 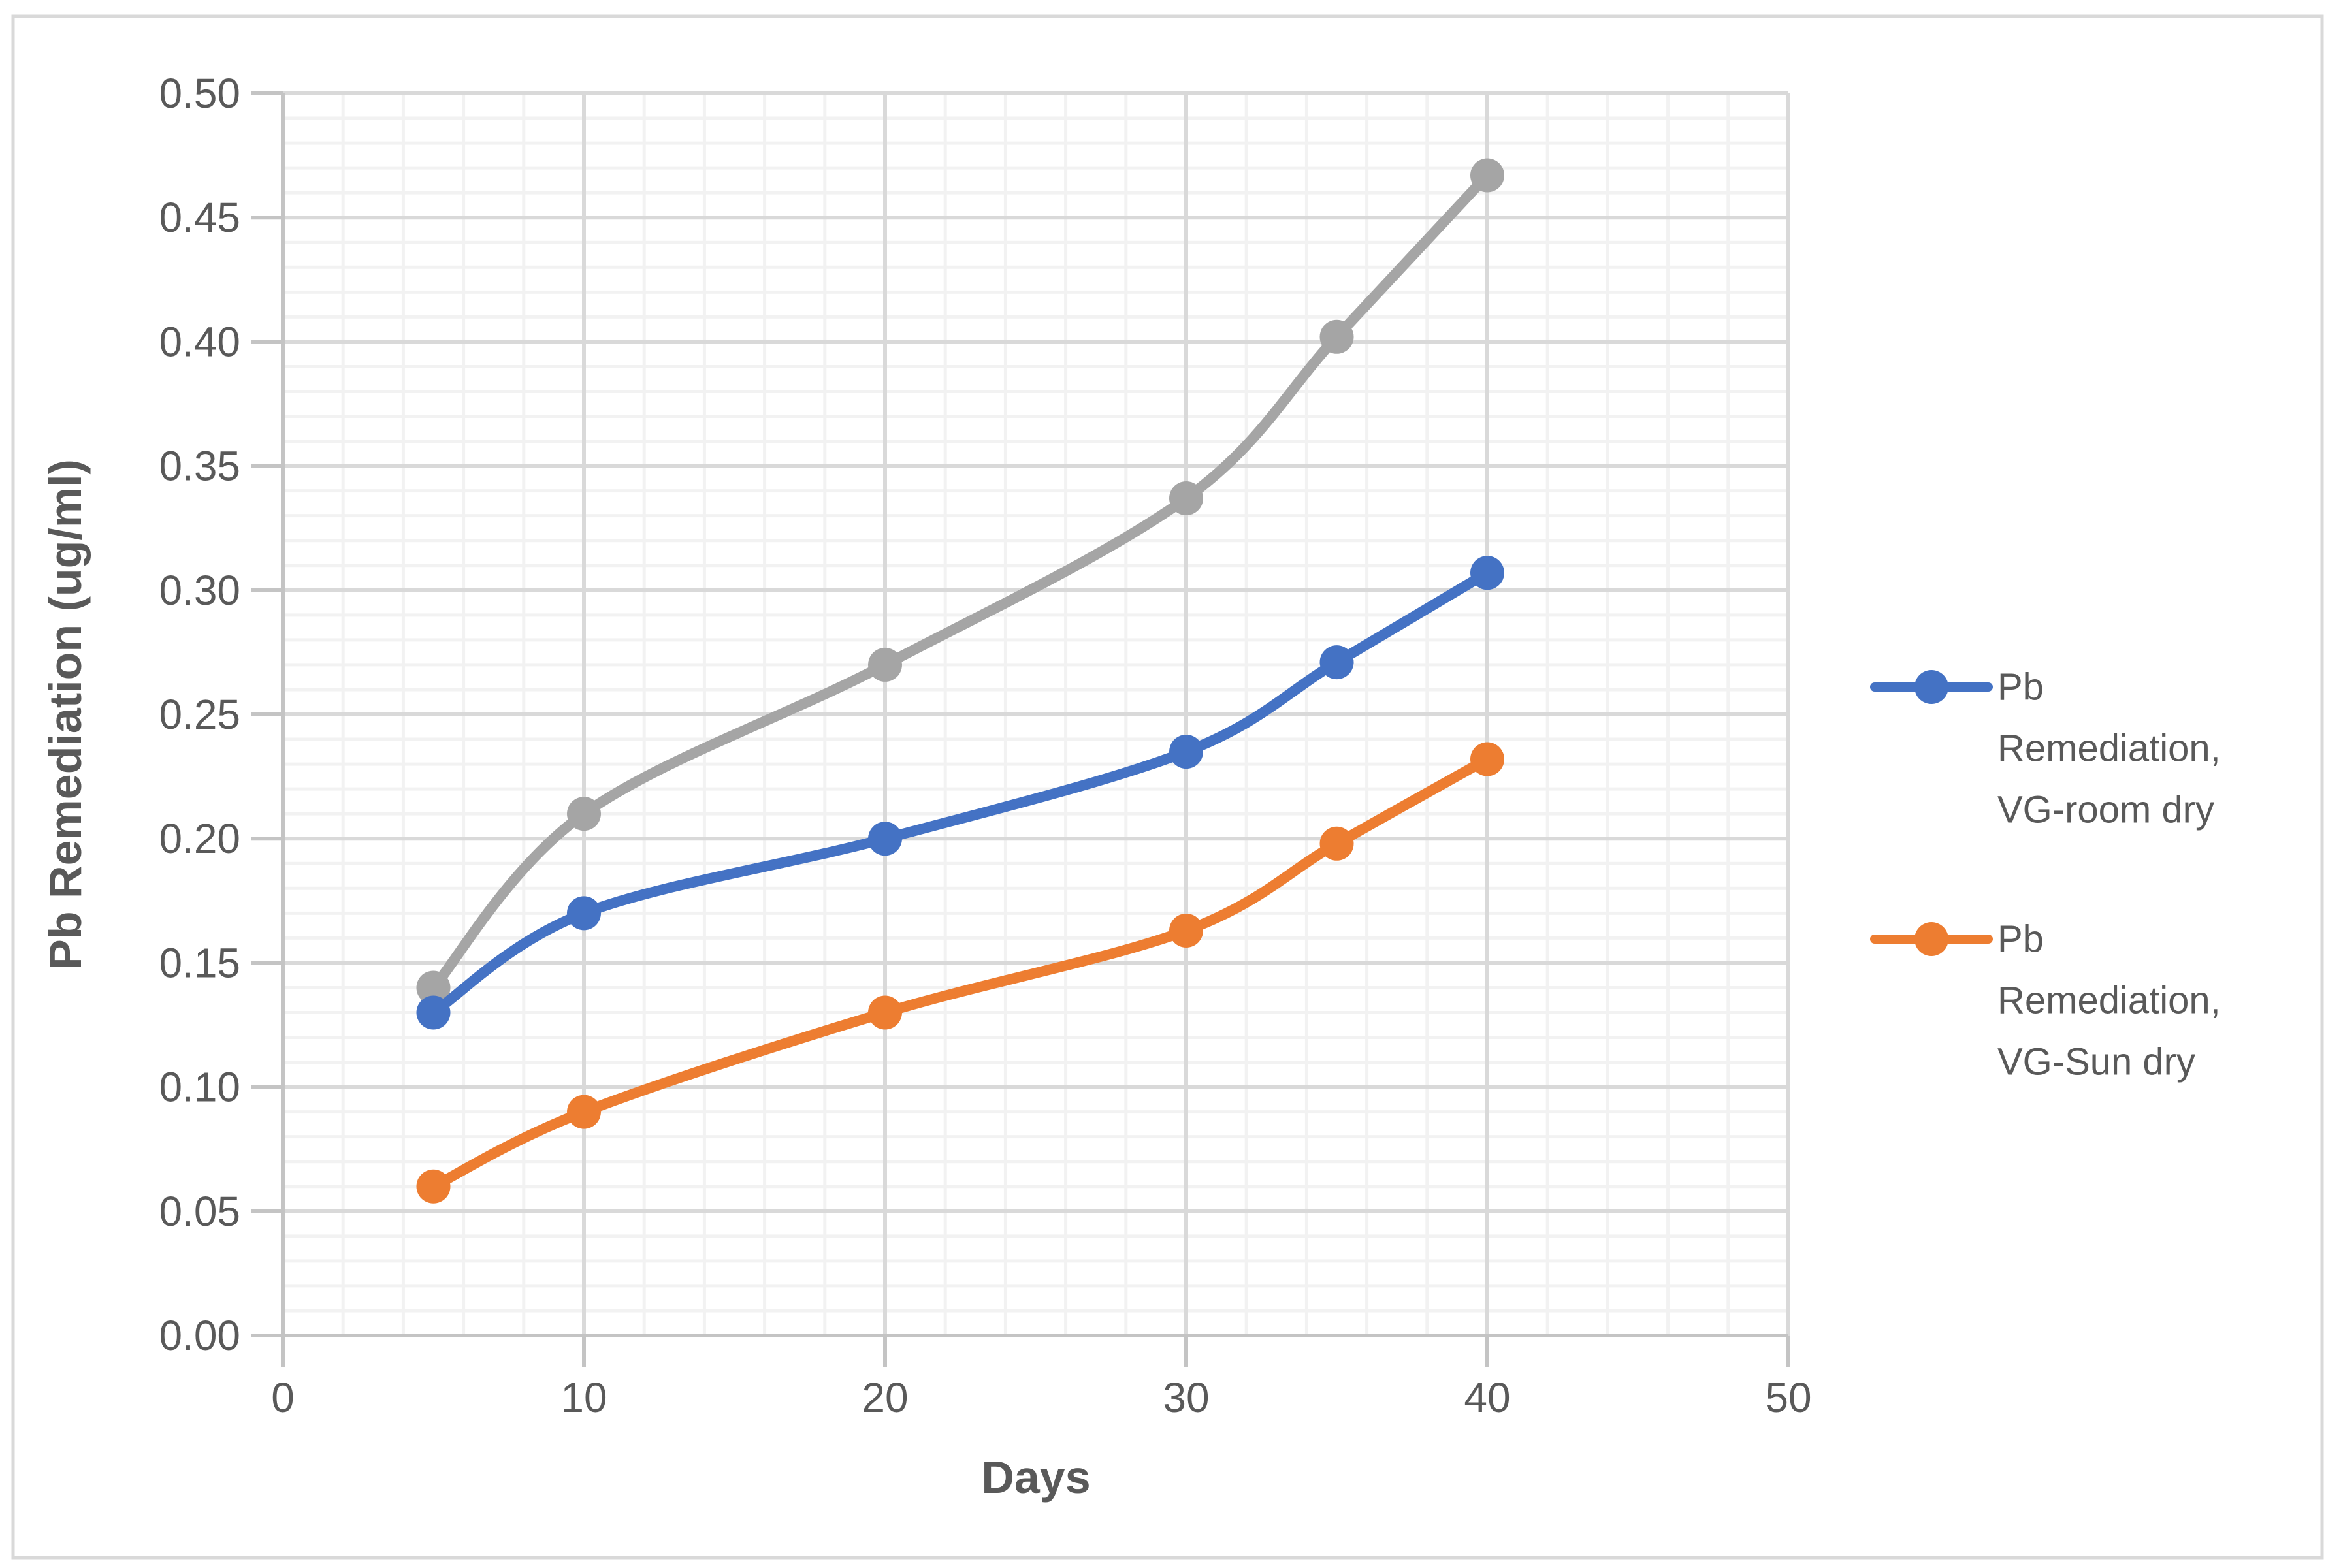 I want to click on y-tick-label: 0.20, so click(x=200, y=838).